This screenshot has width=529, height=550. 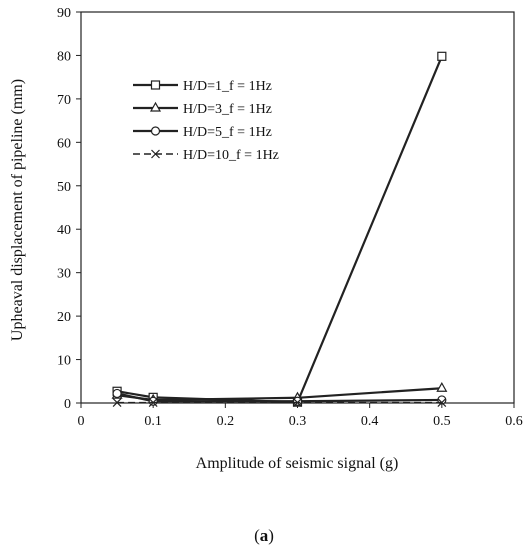 What do you see at coordinates (64, 361) in the screenshot?
I see `y-tick-label: 10` at bounding box center [64, 361].